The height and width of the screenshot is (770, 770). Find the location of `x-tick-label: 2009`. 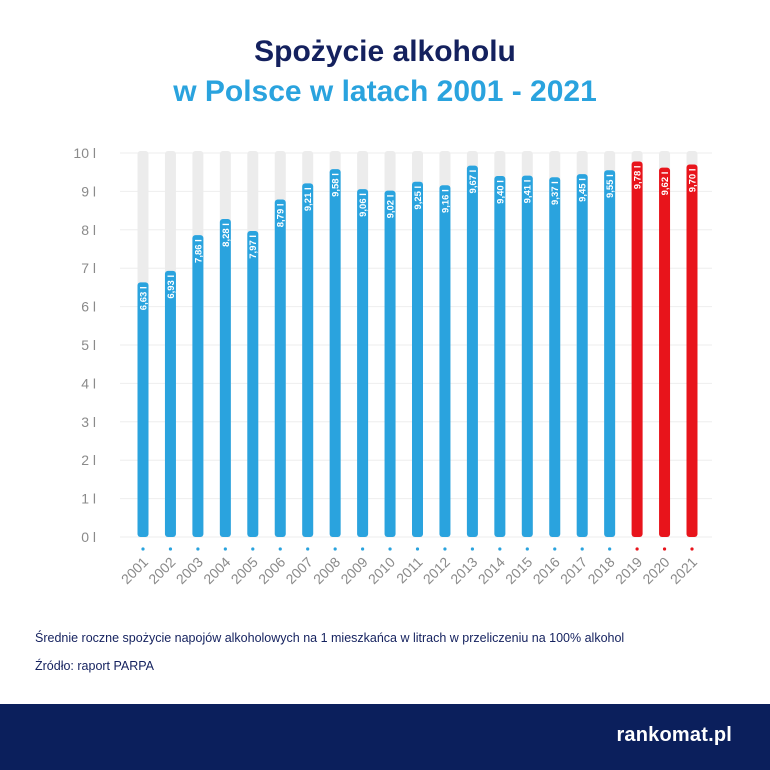

x-tick-label: 2009 is located at coordinates (353, 570).